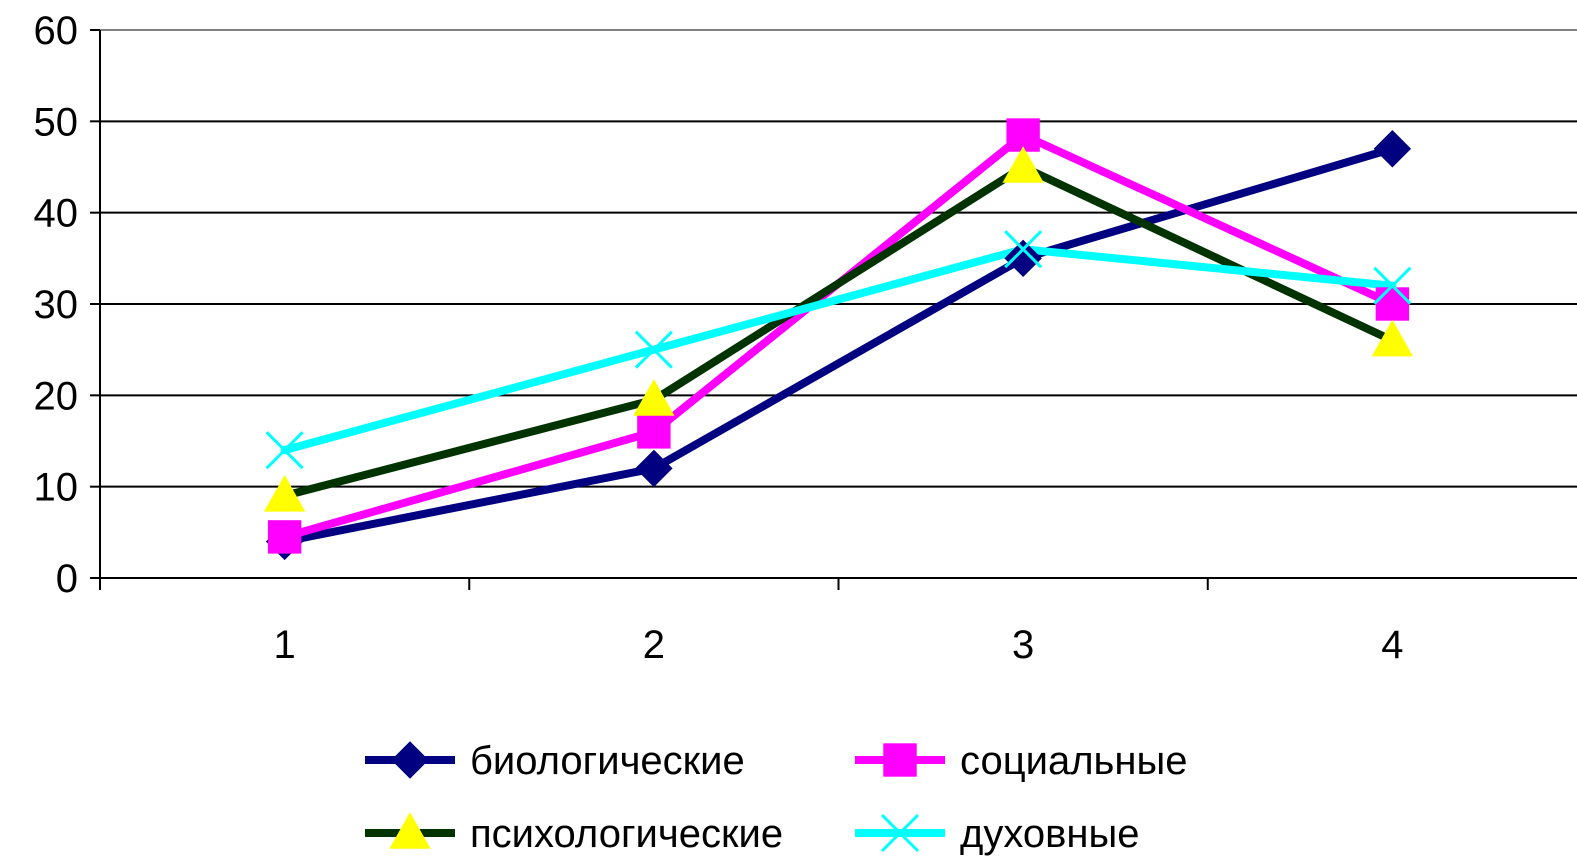 Image resolution: width=1577 pixels, height=861 pixels. What do you see at coordinates (285, 645) in the screenshot?
I see `x-tick-label: 1` at bounding box center [285, 645].